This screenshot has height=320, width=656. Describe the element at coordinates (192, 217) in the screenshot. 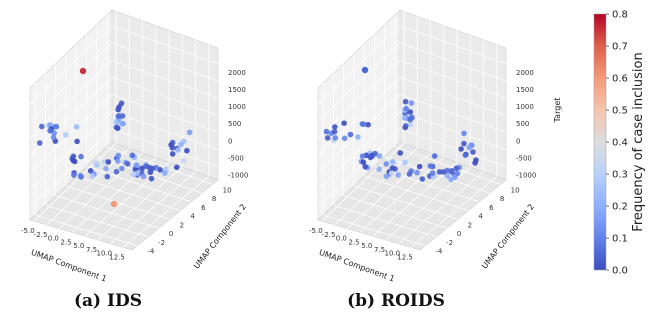

I see `y-tick-label: 4` at that location.